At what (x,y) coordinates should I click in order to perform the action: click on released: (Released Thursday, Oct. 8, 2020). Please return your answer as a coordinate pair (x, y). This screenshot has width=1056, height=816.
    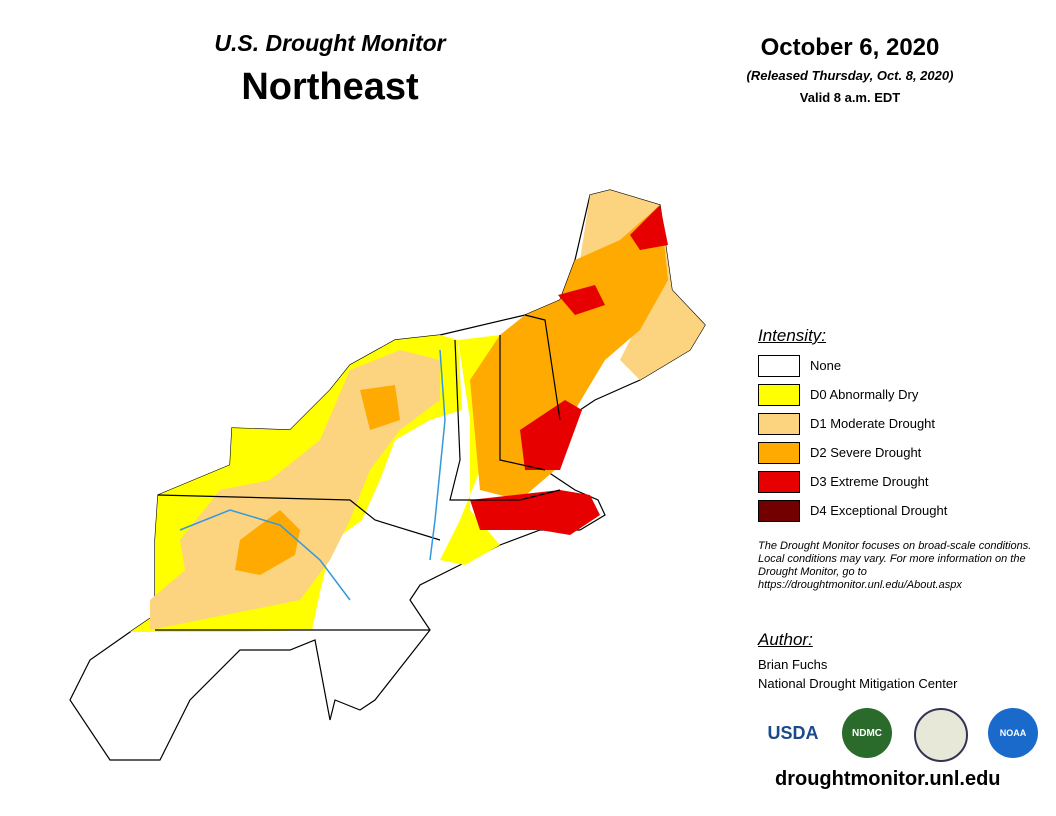
    Looking at the image, I should click on (850, 75).